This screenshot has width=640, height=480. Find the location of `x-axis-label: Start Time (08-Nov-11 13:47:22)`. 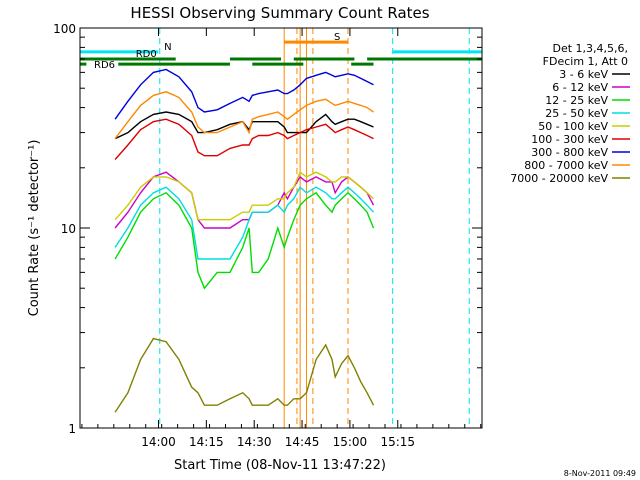

x-axis-label: Start Time (08-Nov-11 13:47:22) is located at coordinates (280, 465).